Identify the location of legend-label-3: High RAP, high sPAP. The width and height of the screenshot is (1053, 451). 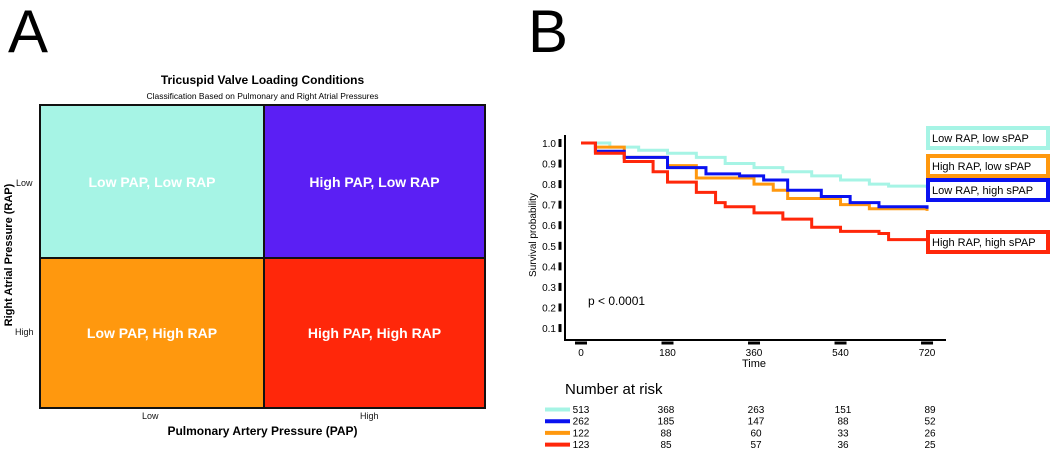
(984, 243).